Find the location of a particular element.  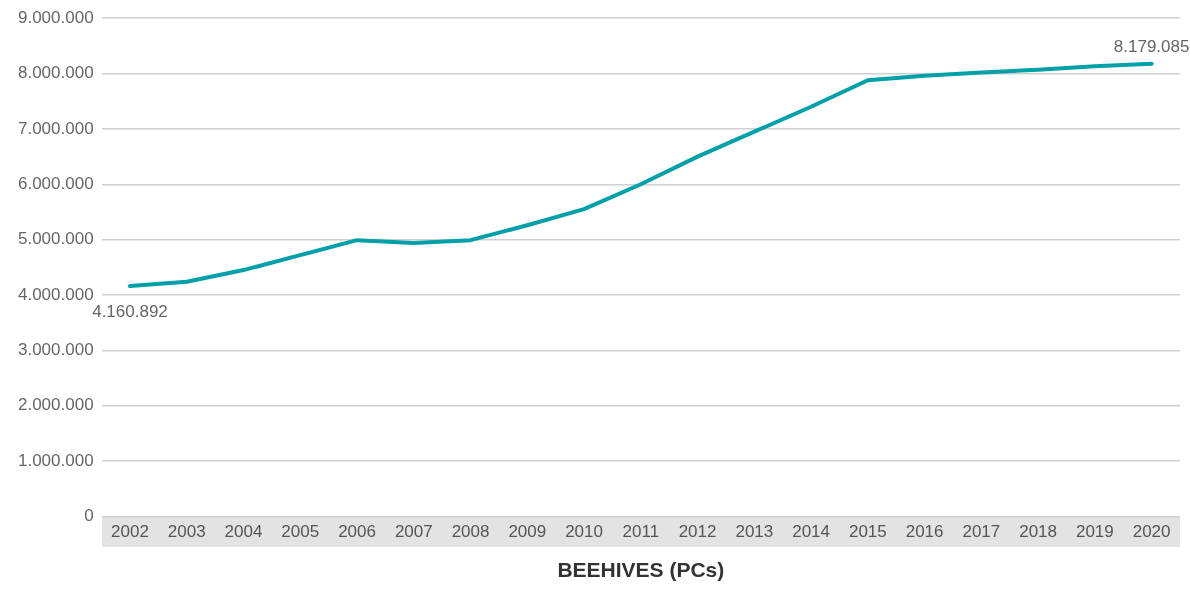

x-axis-title: BEEHIVES (PCs) is located at coordinates (641, 570).